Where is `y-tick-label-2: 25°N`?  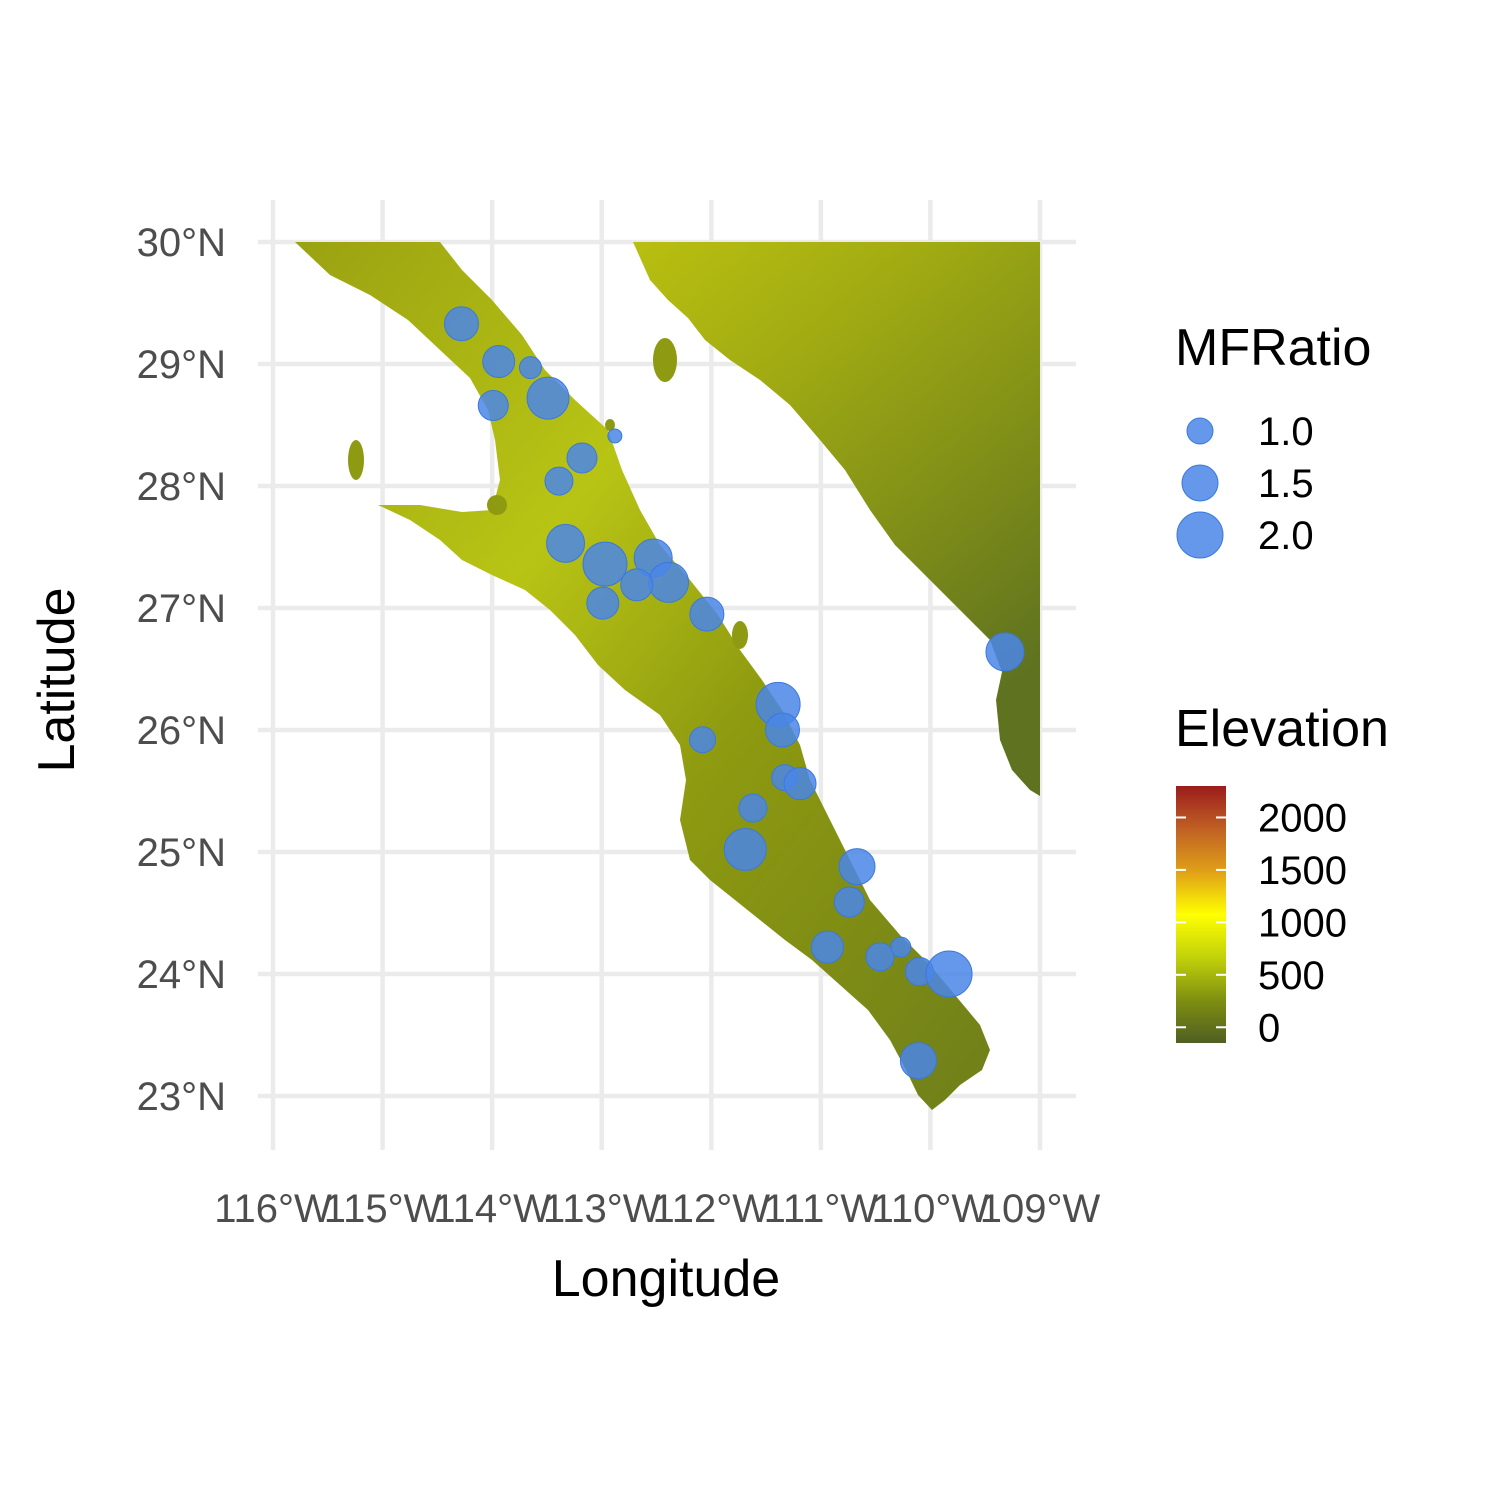 y-tick-label-2: 25°N is located at coordinates (181, 853).